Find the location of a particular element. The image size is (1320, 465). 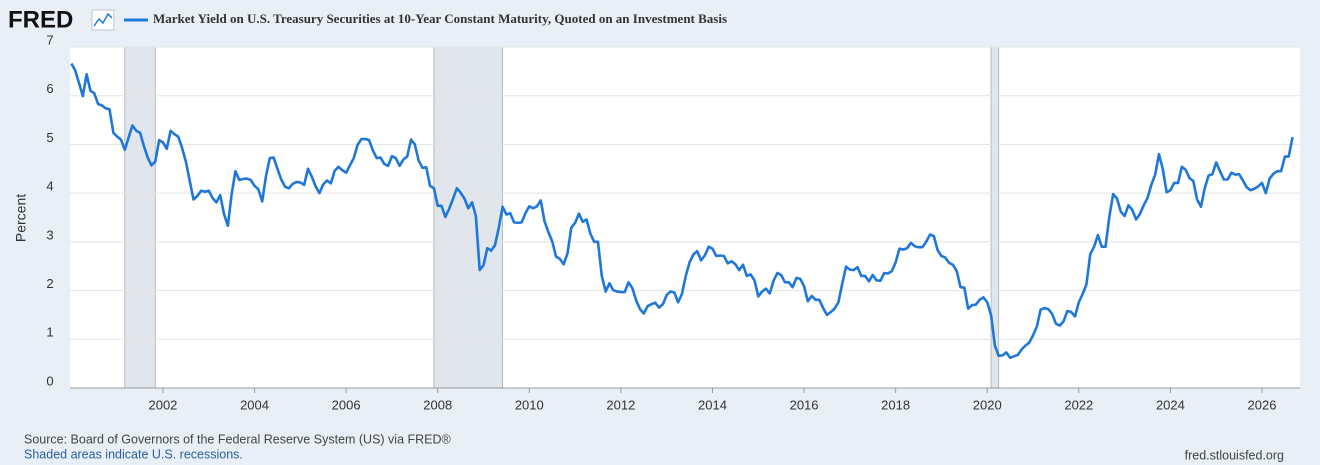

logo: FRED is located at coordinates (40, 19).